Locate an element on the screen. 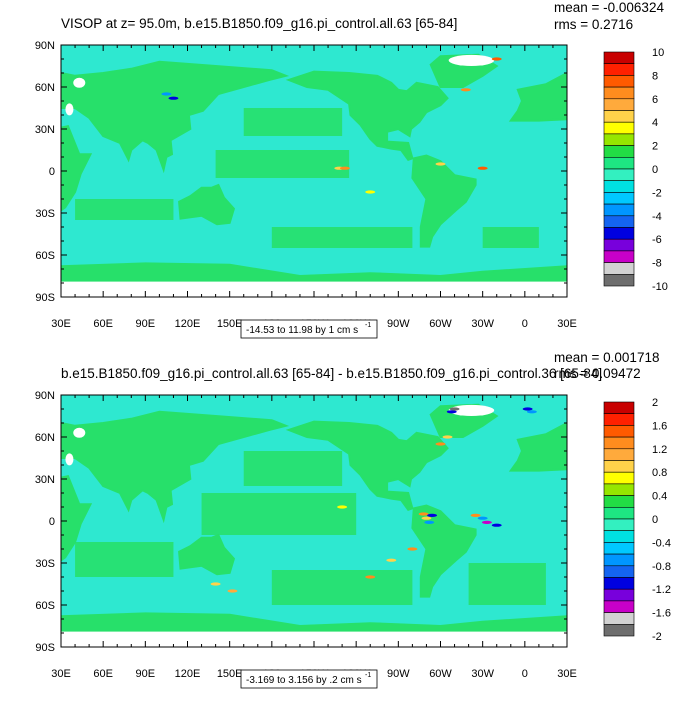  x-tick-label: 0 is located at coordinates (525, 324).